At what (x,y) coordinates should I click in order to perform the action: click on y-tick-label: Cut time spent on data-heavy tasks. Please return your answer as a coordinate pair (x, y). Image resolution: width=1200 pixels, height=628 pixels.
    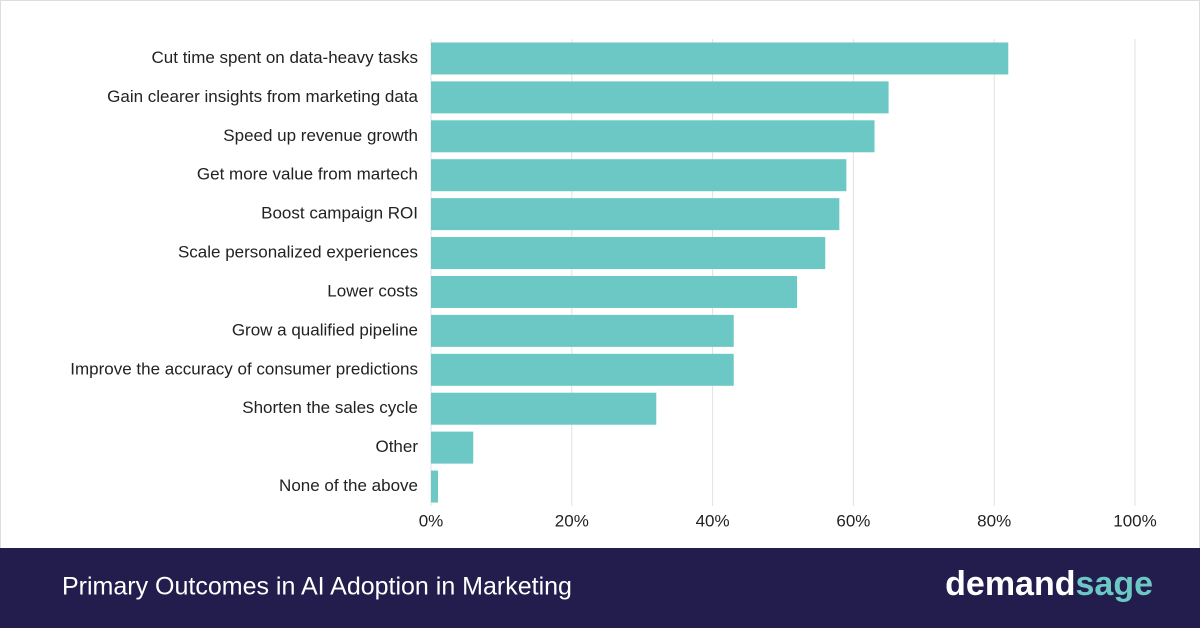
    Looking at the image, I should click on (285, 57).